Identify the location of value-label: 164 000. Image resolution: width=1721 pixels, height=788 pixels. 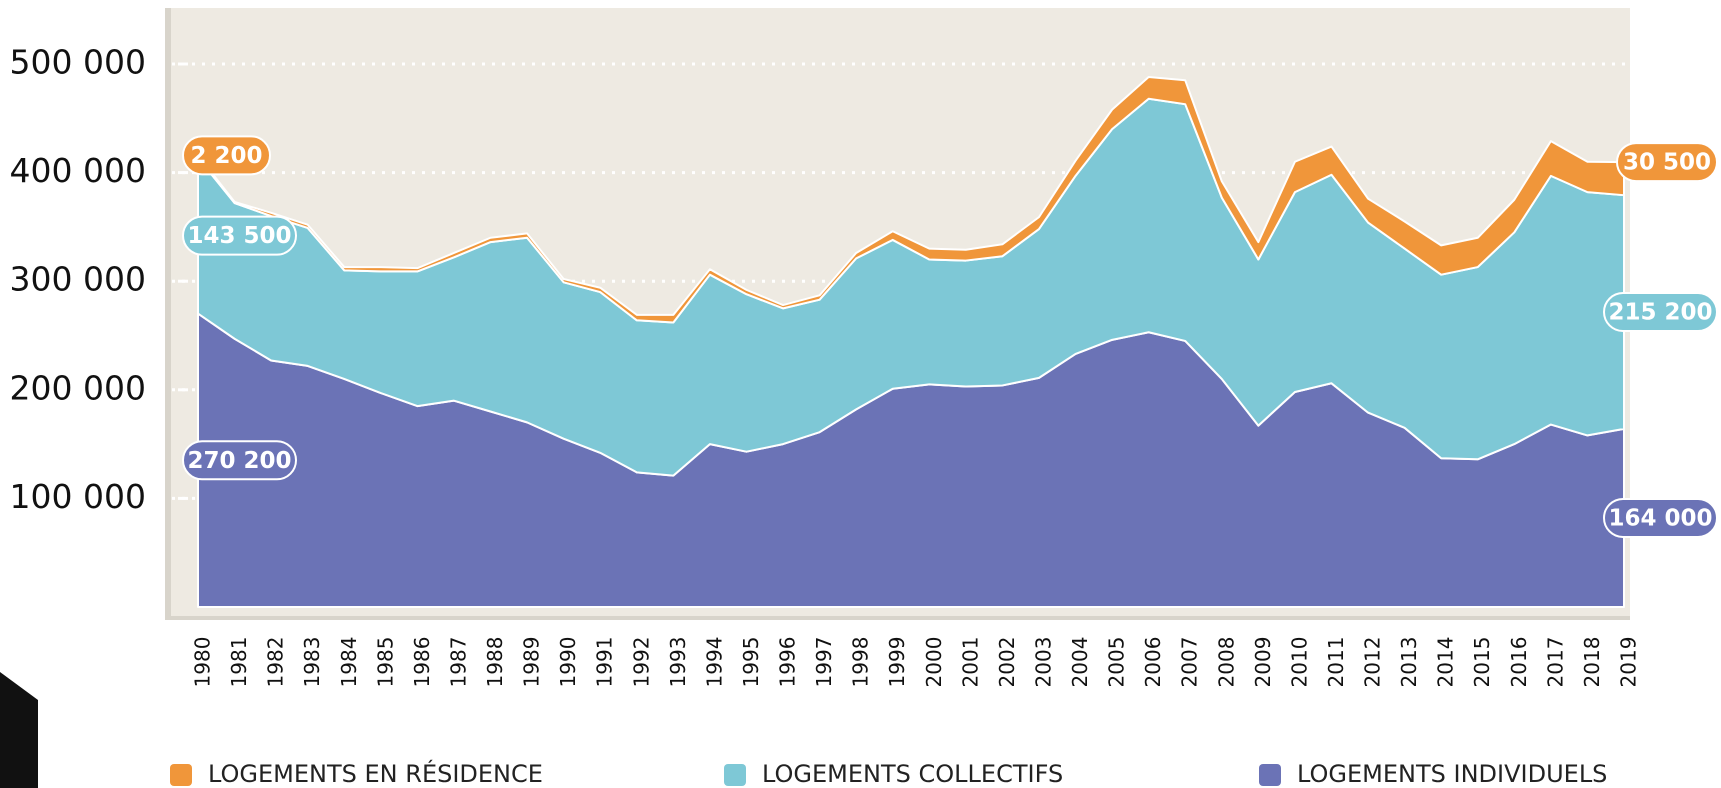
(1660, 518).